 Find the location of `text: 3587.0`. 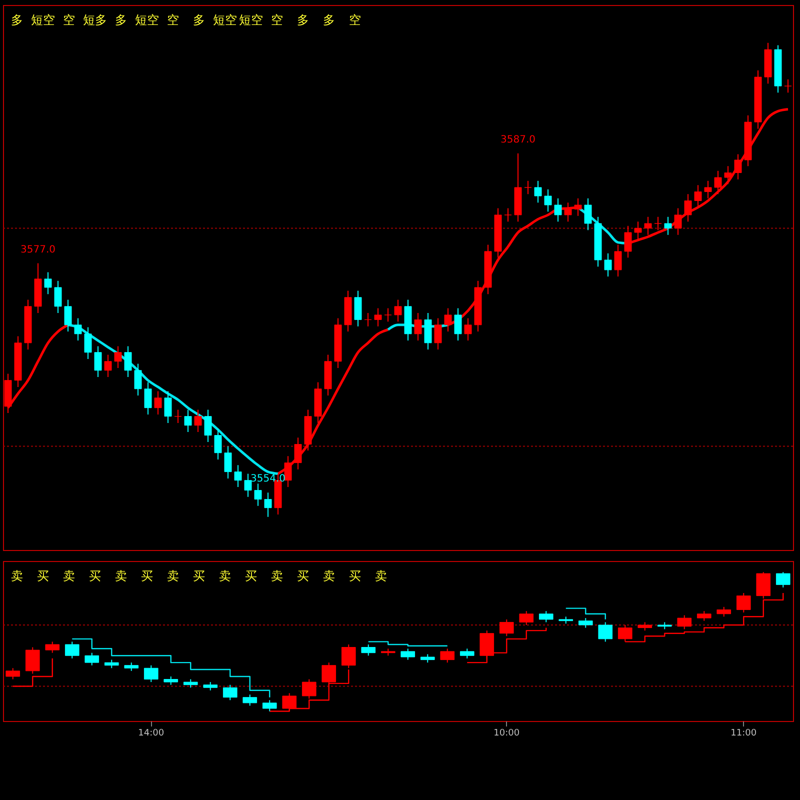

text: 3587.0 is located at coordinates (518, 140).